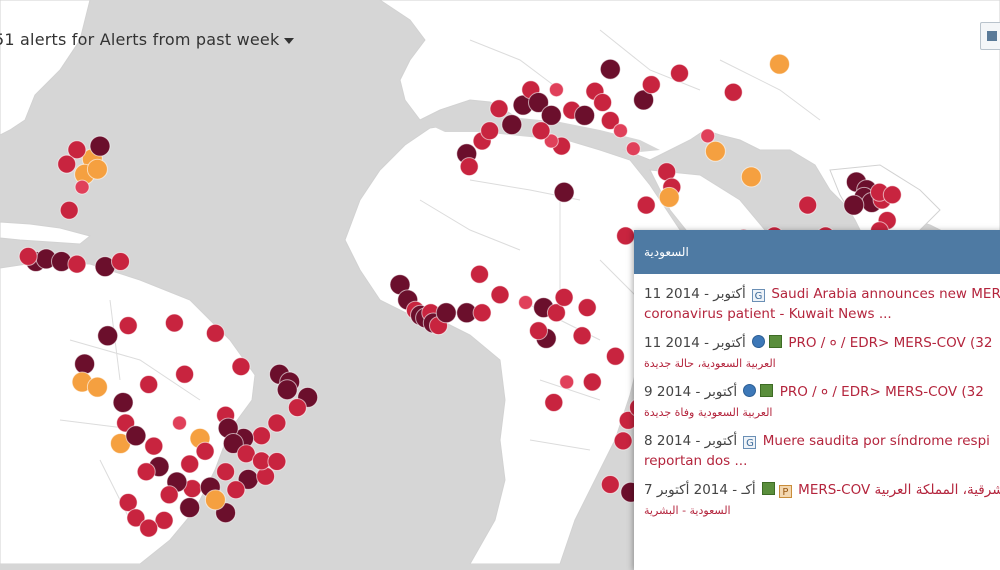 The height and width of the screenshot is (570, 1000). What do you see at coordinates (289, 40) in the screenshot?
I see `caret-down-icon` at bounding box center [289, 40].